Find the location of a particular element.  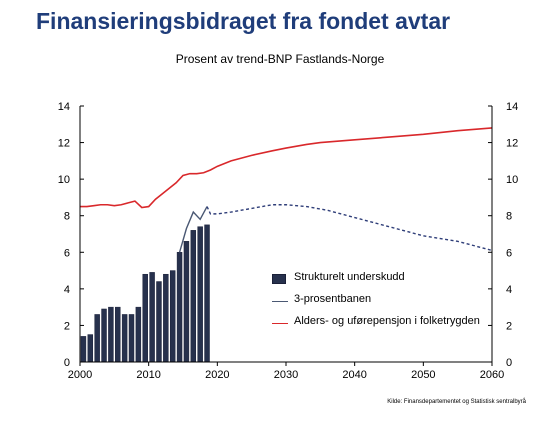

bar-2006 is located at coordinates (124, 338).